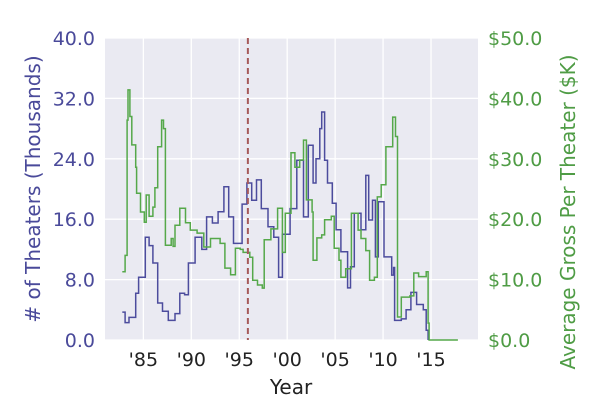  What do you see at coordinates (80, 341) in the screenshot?
I see `y-tick-label-left: 0.0` at bounding box center [80, 341].